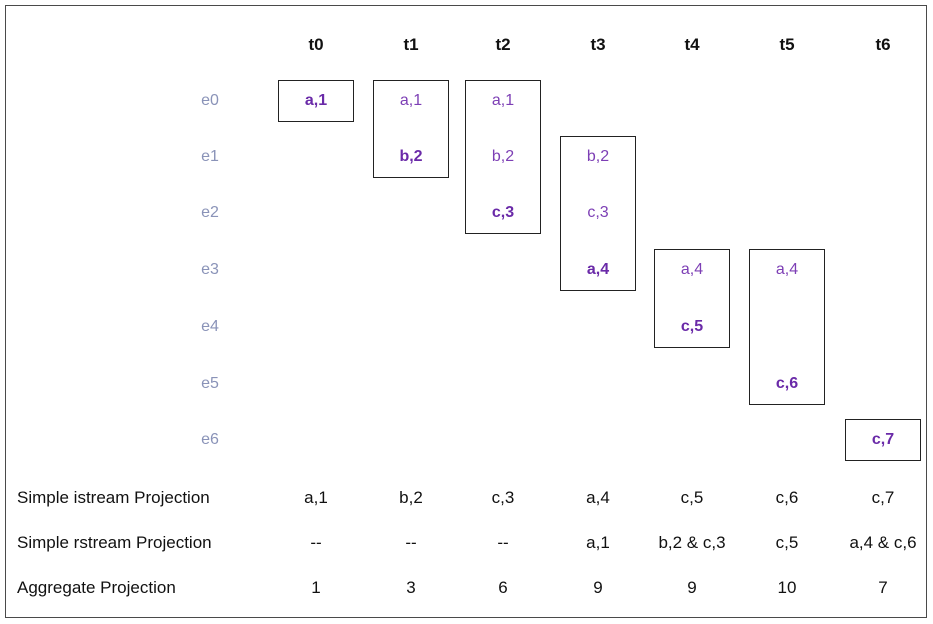 Image resolution: width=933 pixels, height=624 pixels. What do you see at coordinates (787, 269) in the screenshot?
I see `window-cell-t5-e3: a,4` at bounding box center [787, 269].